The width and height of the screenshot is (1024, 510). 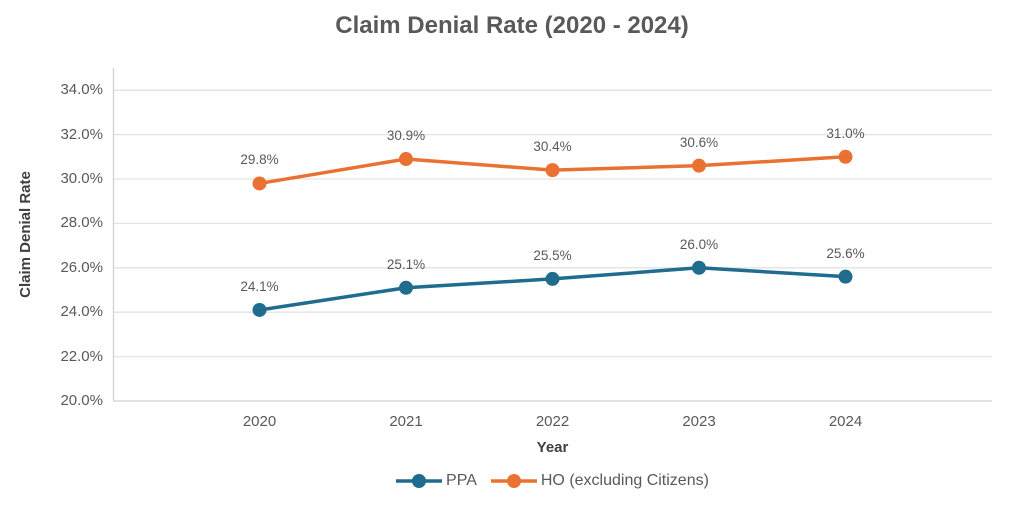 What do you see at coordinates (699, 142) in the screenshot?
I see `data-label: 30.6%` at bounding box center [699, 142].